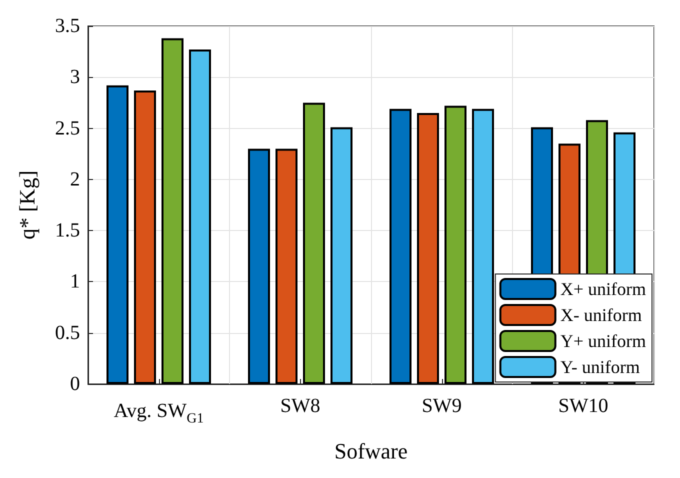  Describe the element at coordinates (583, 406) in the screenshot. I see `x-tick-label: SW10` at that location.